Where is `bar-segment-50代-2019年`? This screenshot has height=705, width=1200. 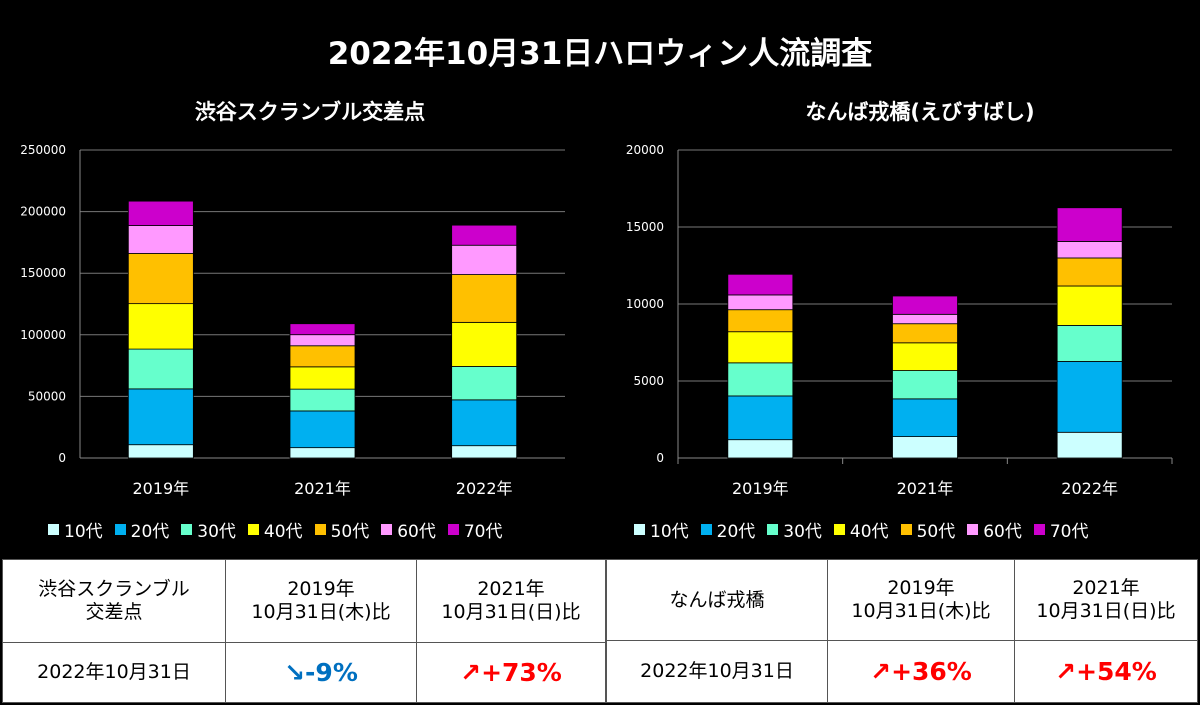 bar-segment-50代-2019年 is located at coordinates (760, 321).